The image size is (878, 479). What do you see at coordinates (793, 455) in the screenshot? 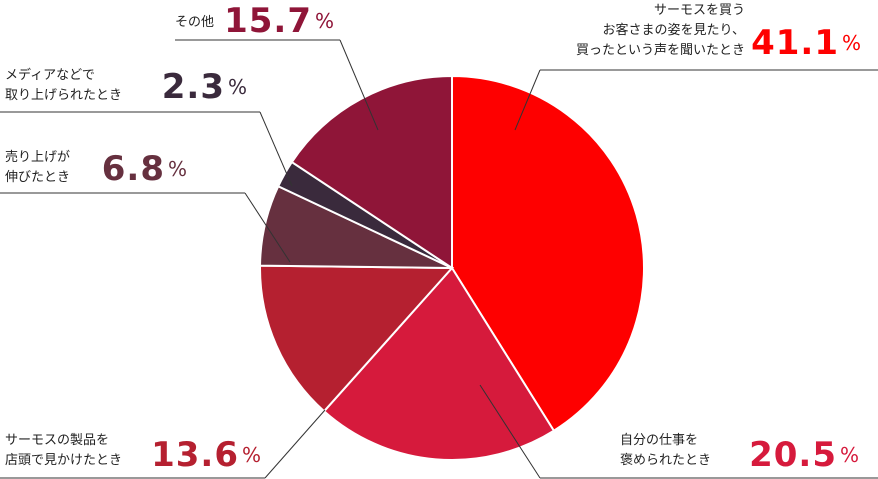
I see `value-number: 20.5` at bounding box center [793, 455].